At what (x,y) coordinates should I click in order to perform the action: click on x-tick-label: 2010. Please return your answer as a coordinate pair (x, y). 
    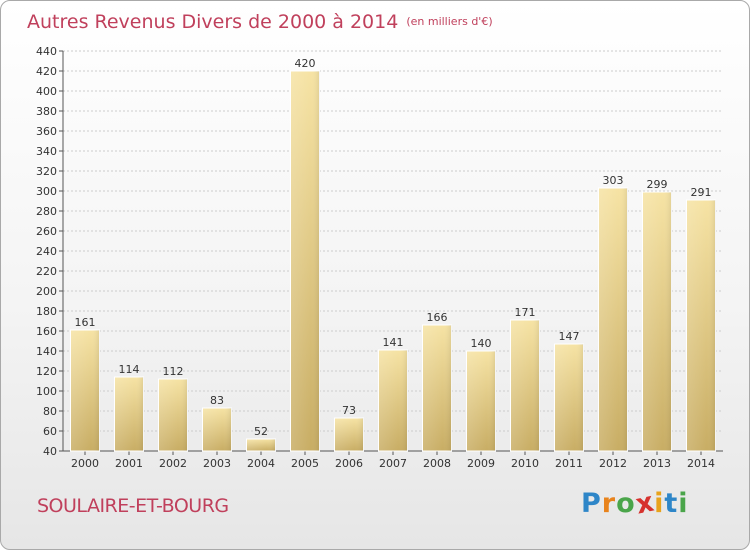
    Looking at the image, I should click on (525, 463).